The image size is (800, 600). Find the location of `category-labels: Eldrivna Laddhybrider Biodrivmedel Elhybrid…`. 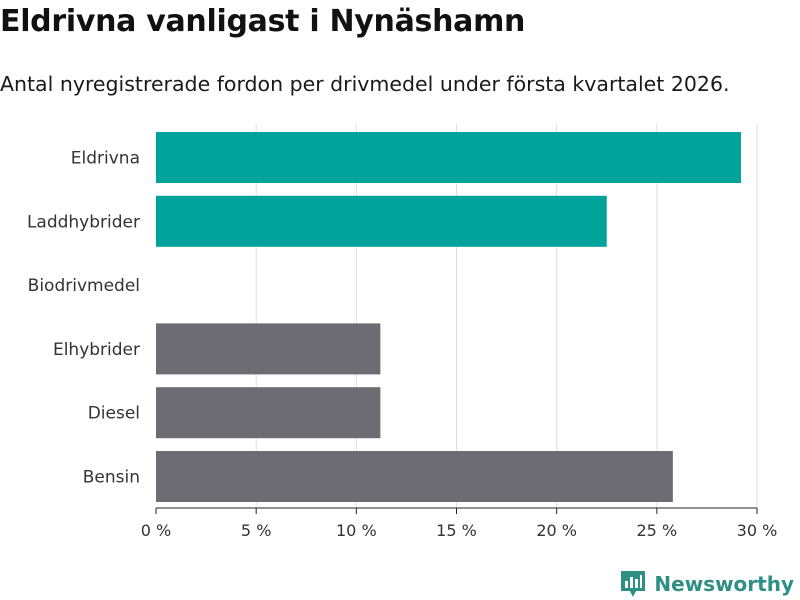

category-labels: Eldrivna Laddhybrider Biodrivmedel Elhybrid… is located at coordinates (83, 318).